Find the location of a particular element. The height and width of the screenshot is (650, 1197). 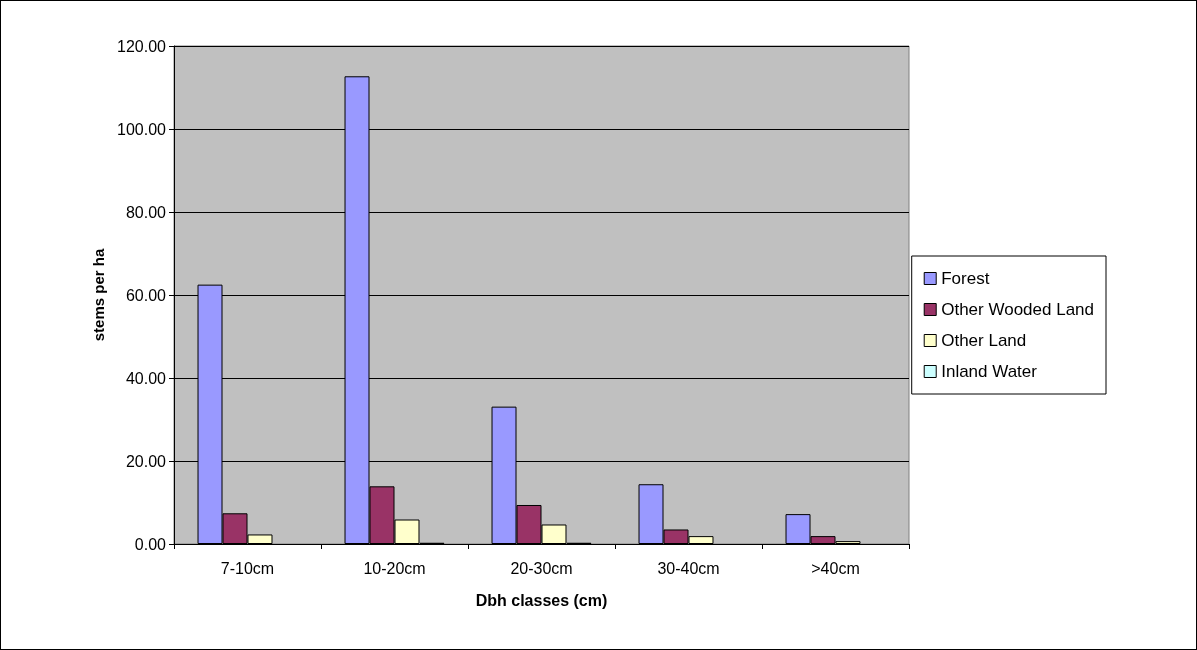

legend-label: Inland Water is located at coordinates (989, 371).